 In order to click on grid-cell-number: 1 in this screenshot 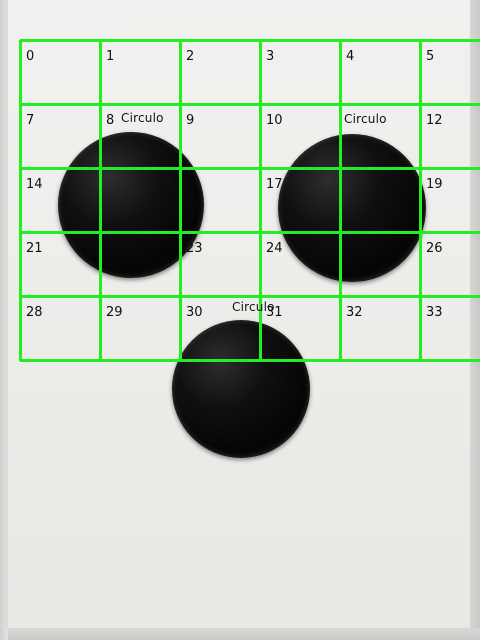, I will do `click(110, 56)`.